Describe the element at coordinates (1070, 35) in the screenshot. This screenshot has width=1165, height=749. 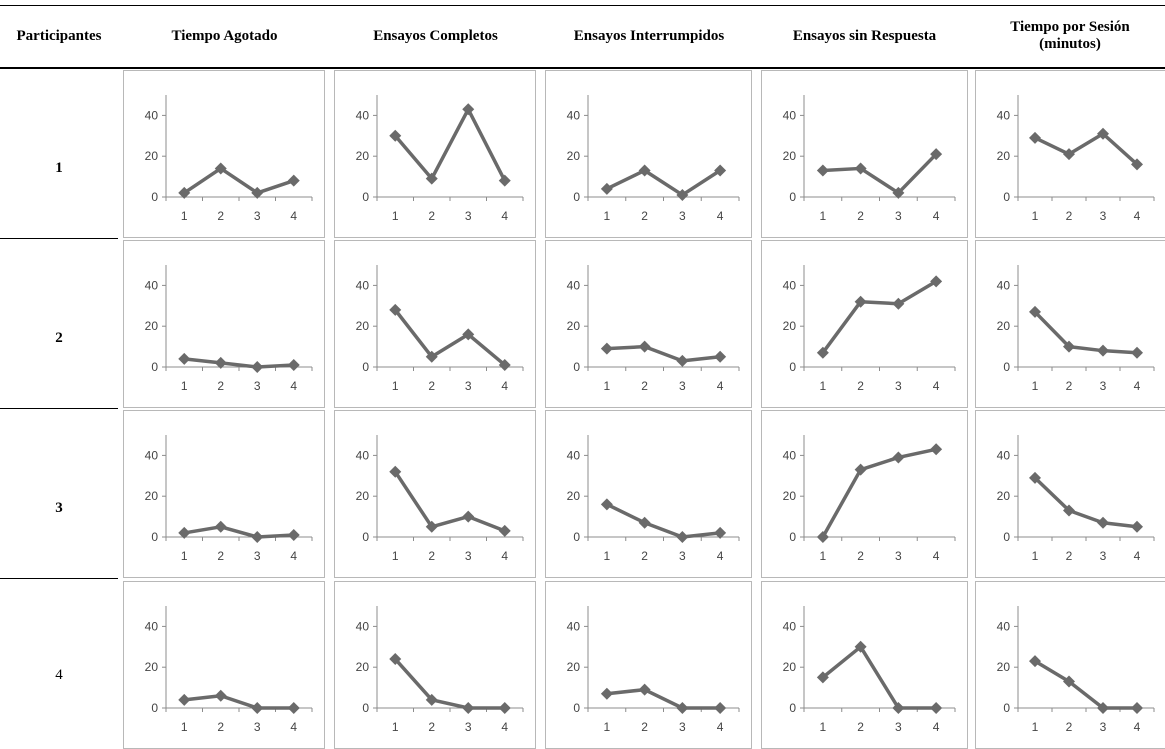
I see `column-header-tiempo-por-sesion: Tiempo por Sesión (minutos)` at that location.